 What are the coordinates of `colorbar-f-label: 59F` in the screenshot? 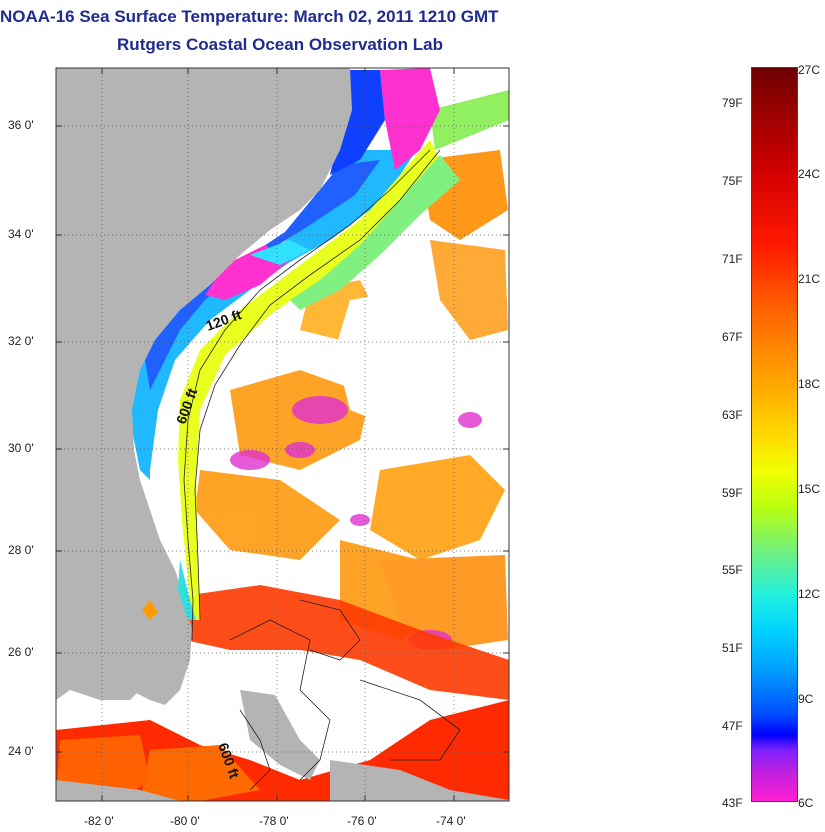 It's located at (732, 493).